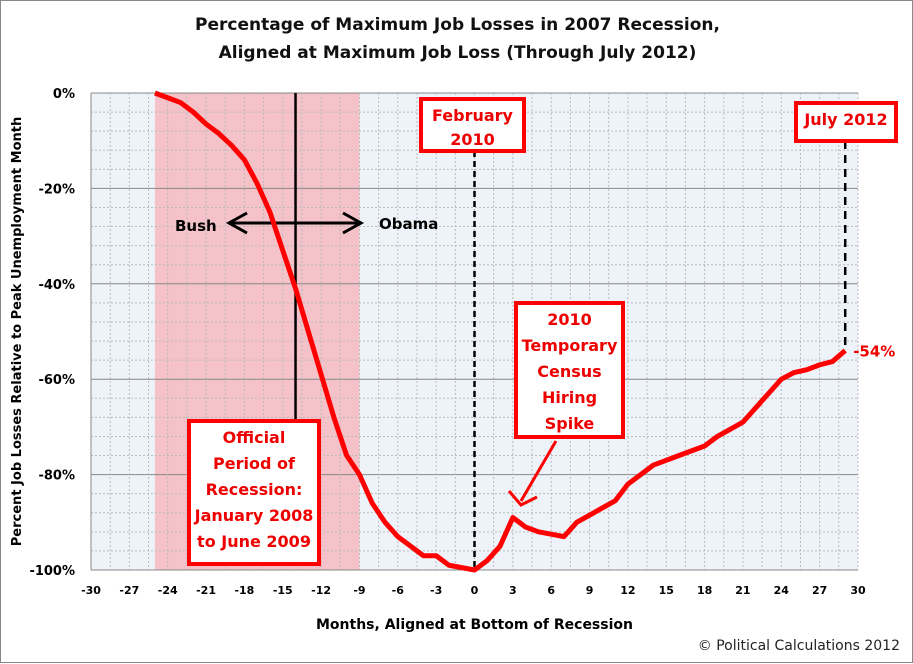  I want to click on arrow-right-icon, so click(353, 223).